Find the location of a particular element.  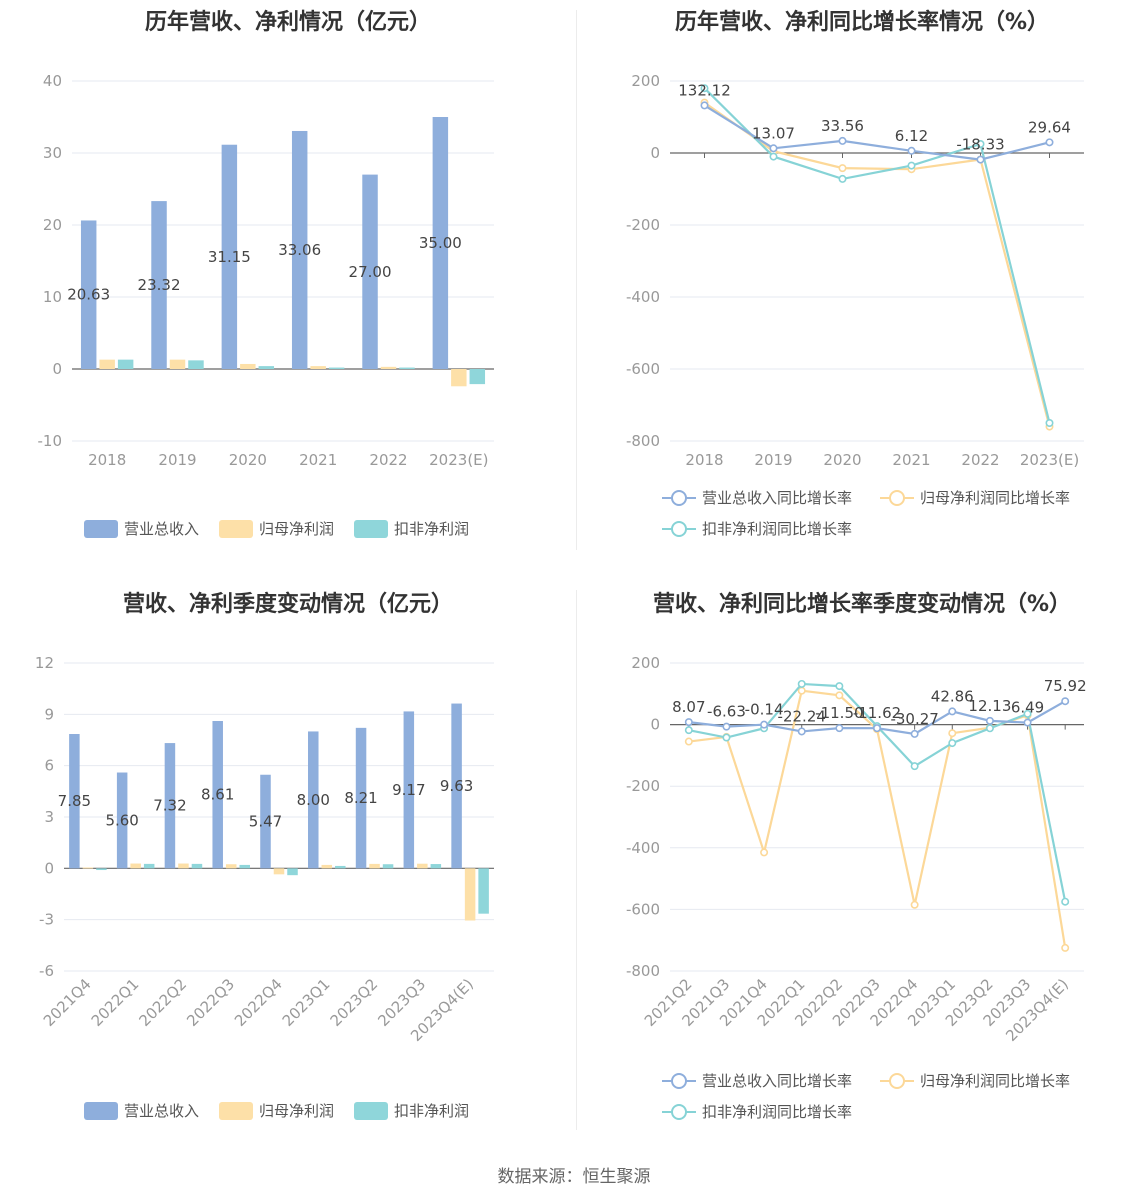

data-label: 35.00 is located at coordinates (440, 243).